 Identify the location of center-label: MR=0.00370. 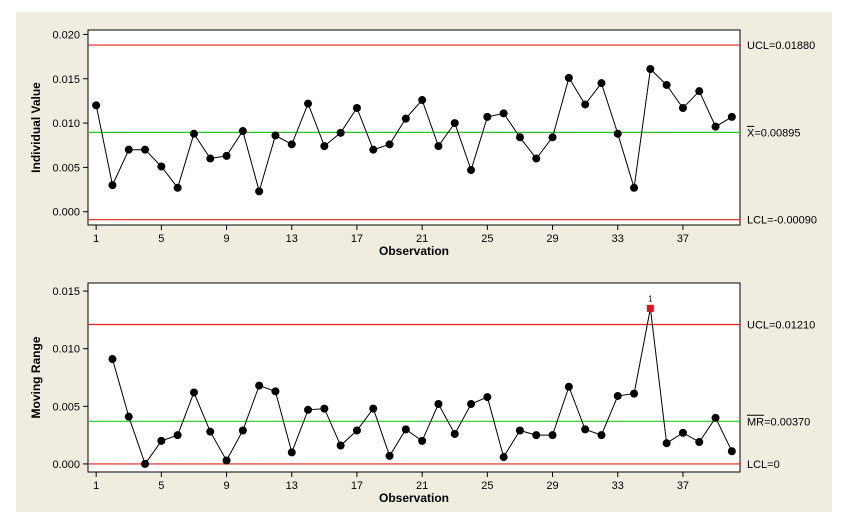
(778, 422).